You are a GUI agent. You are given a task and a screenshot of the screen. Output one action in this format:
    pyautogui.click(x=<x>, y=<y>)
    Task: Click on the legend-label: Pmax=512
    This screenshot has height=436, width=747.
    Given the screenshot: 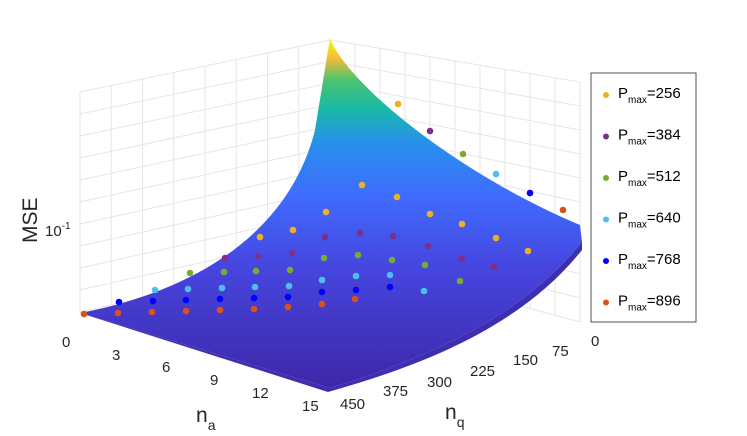 What is the action you would take?
    pyautogui.click(x=649, y=178)
    